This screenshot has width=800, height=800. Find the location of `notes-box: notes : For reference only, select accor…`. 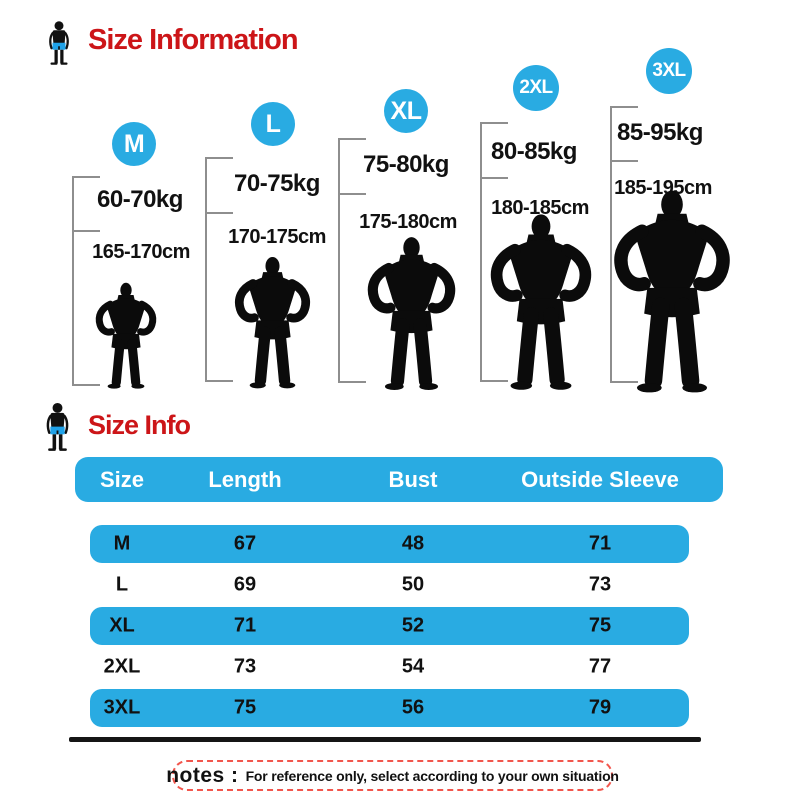

notes-box: notes : For reference only, select accor… is located at coordinates (392, 775).